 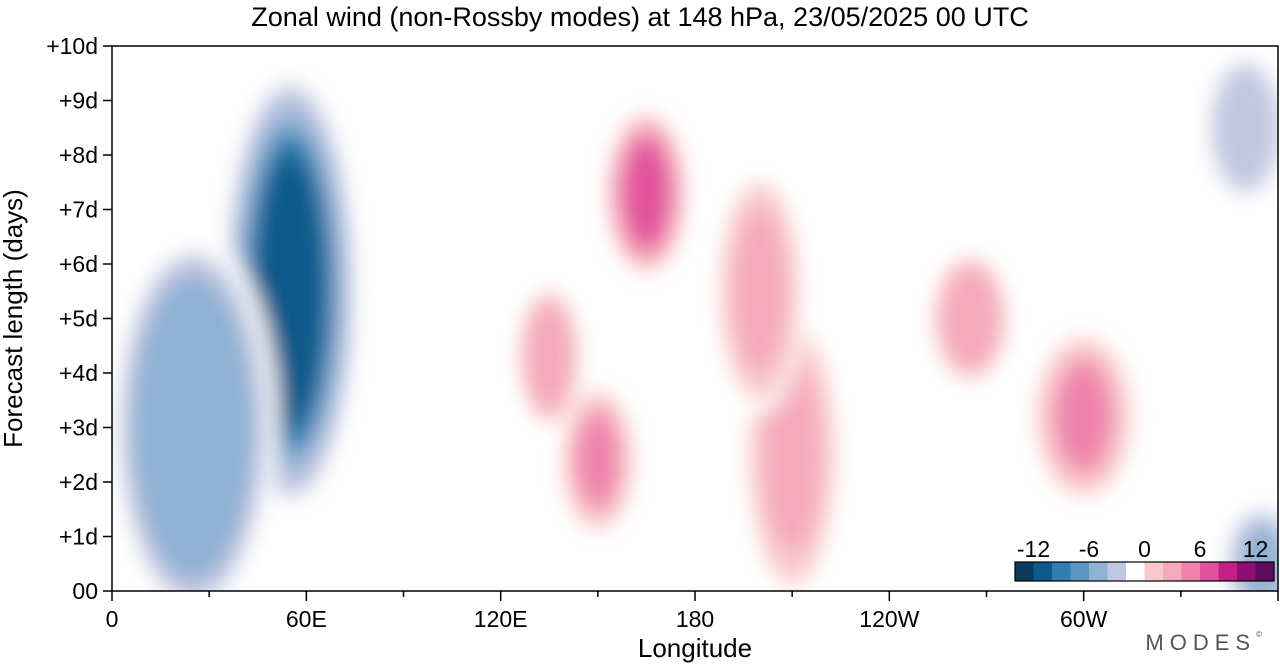 I want to click on y-tick-label: +8d, so click(x=78, y=155).